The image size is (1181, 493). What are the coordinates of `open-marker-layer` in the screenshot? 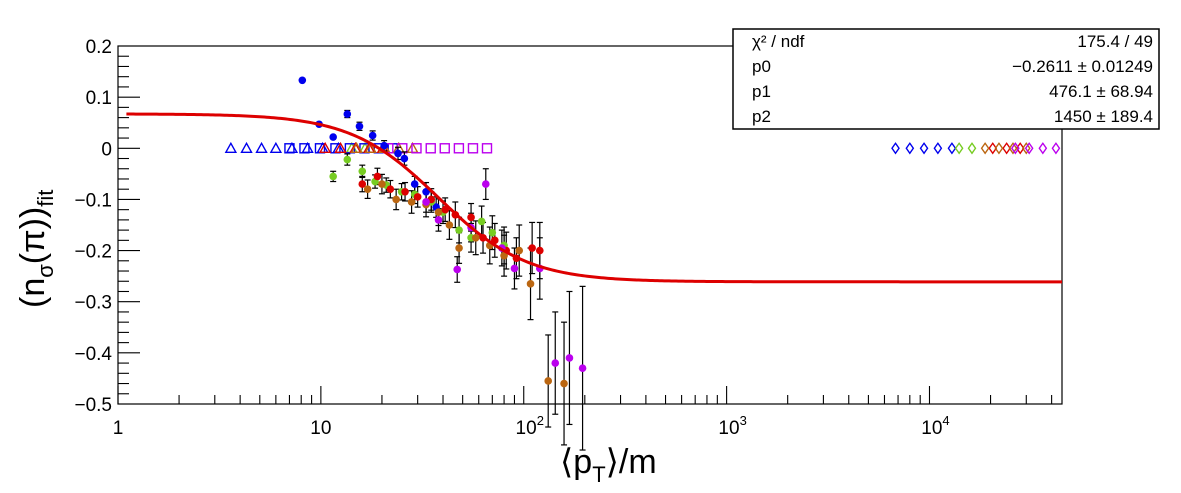 It's located at (642, 148).